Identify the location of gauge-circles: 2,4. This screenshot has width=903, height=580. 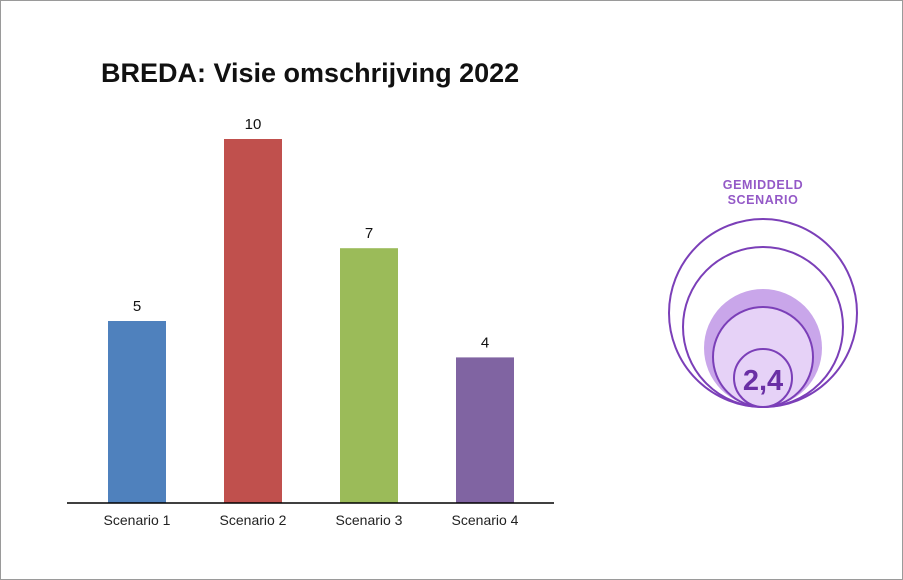
(763, 313).